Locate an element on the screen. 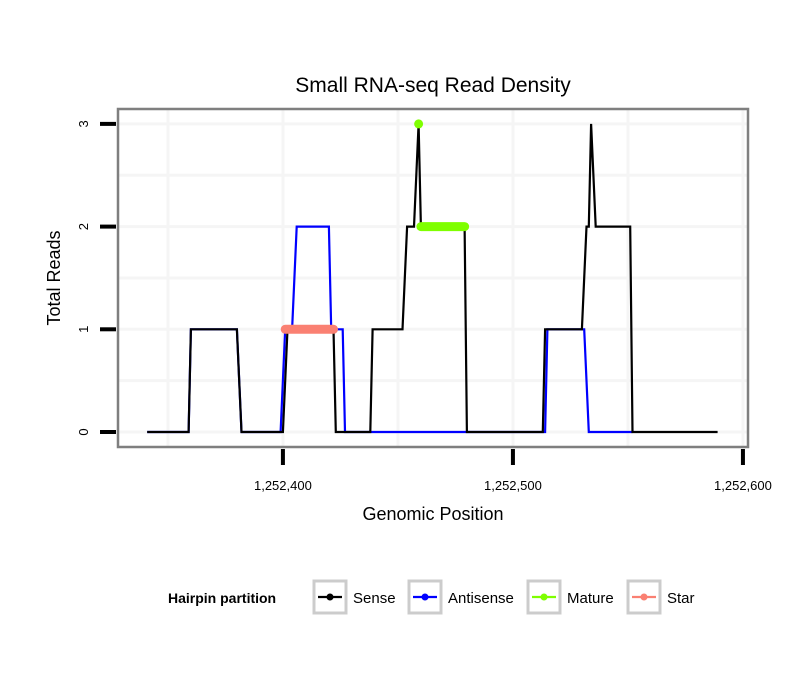 The height and width of the screenshot is (690, 810). point-mature is located at coordinates (419, 124).